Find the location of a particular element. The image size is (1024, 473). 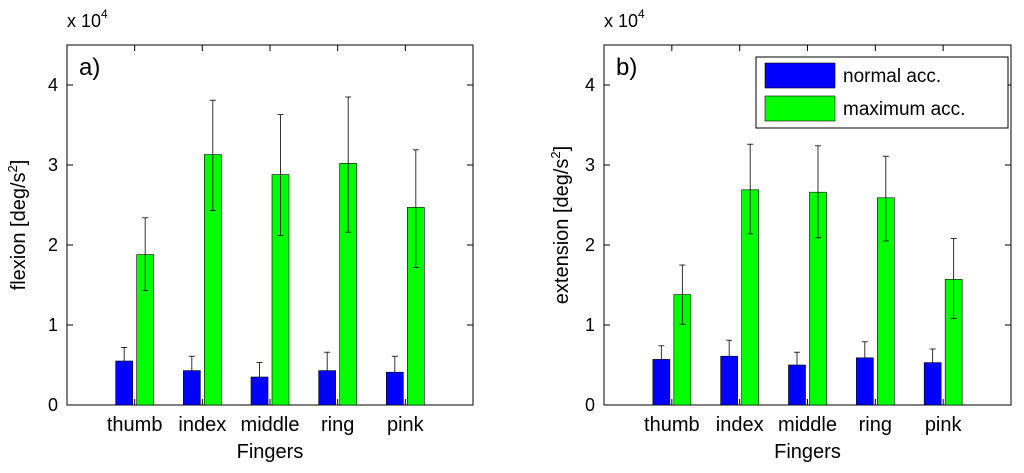

y-axis-label: extension [deg/s2] is located at coordinates (560, 225).